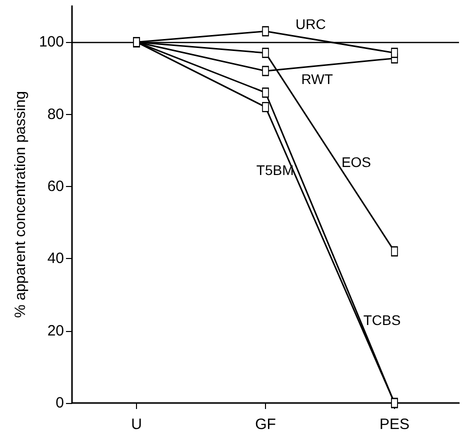  I want to click on series-label: RWT, so click(317, 78).